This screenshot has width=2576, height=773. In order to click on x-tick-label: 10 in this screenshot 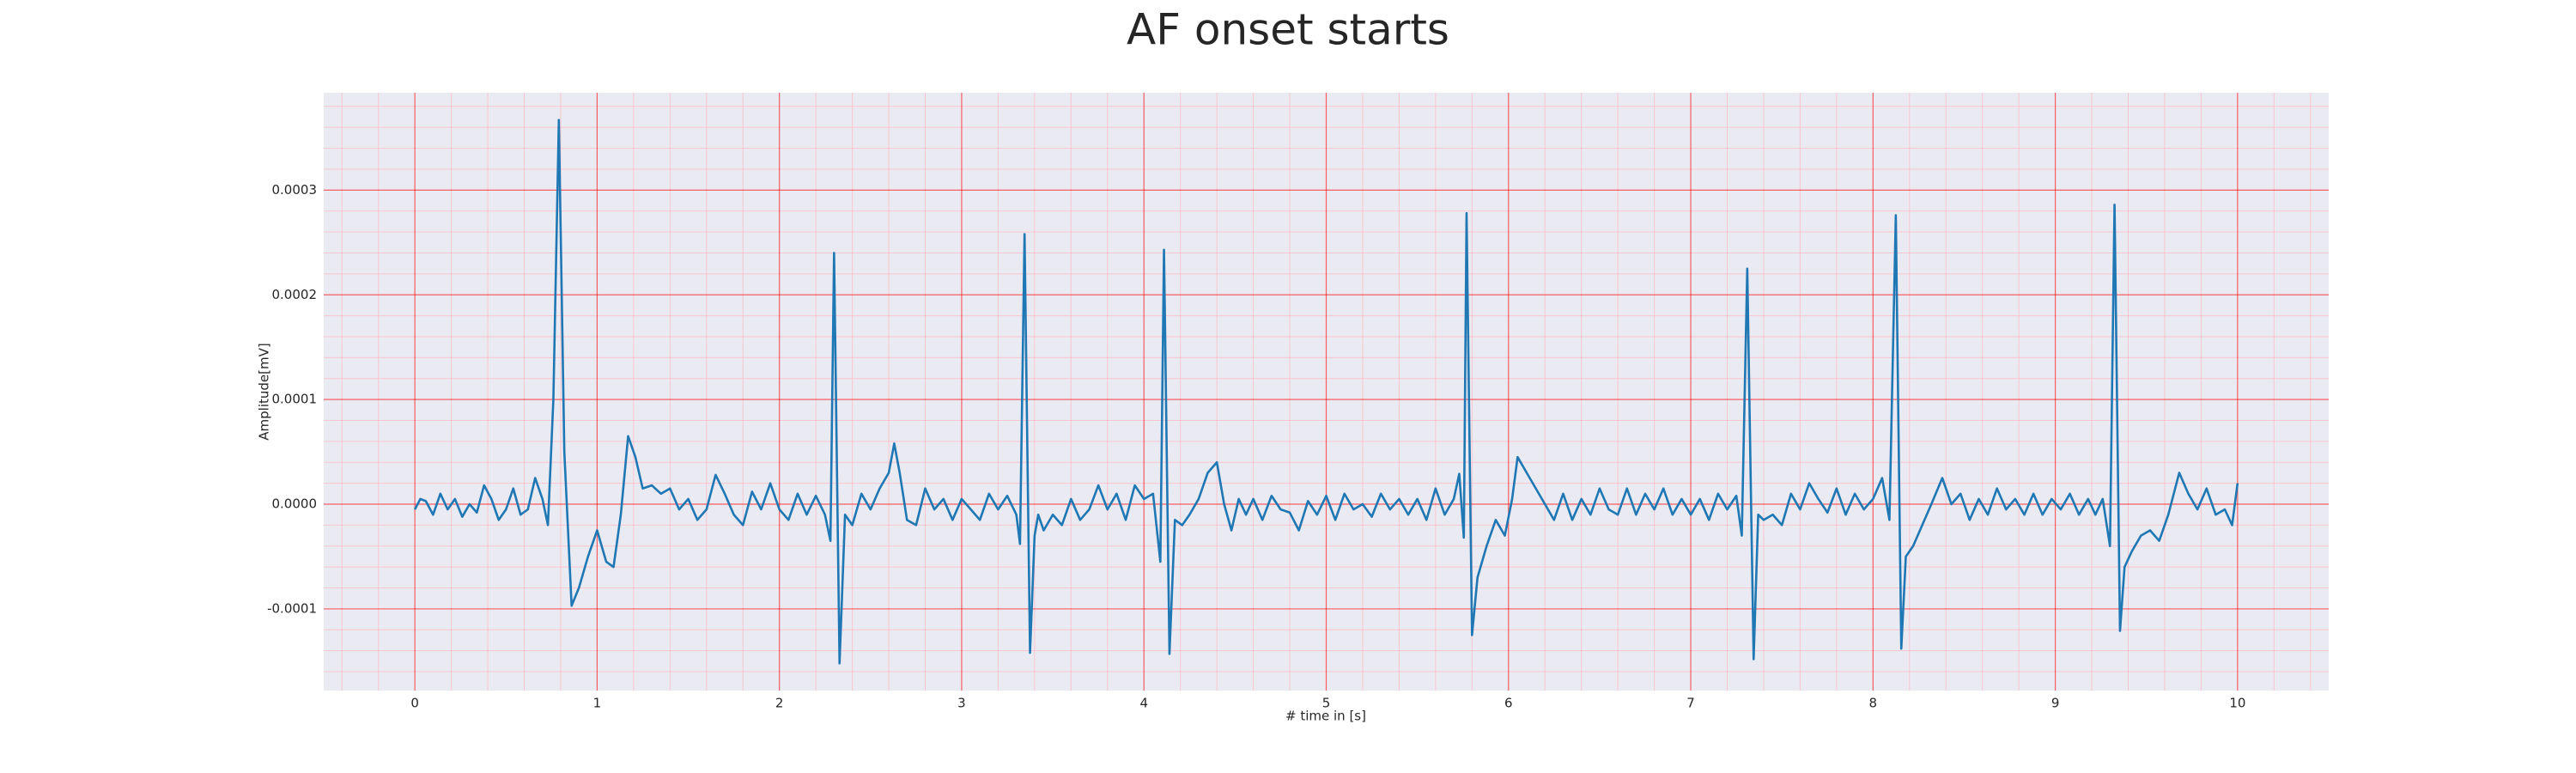, I will do `click(2237, 703)`.